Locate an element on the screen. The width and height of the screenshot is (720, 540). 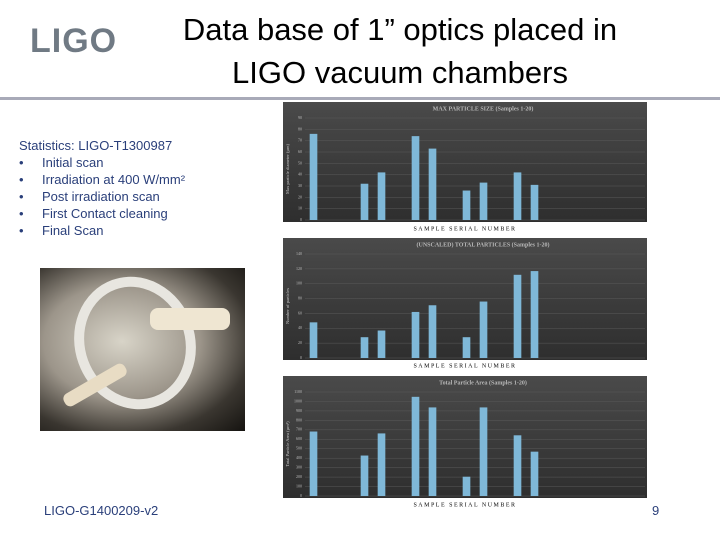
optic-drawing is located at coordinates (146, 343).